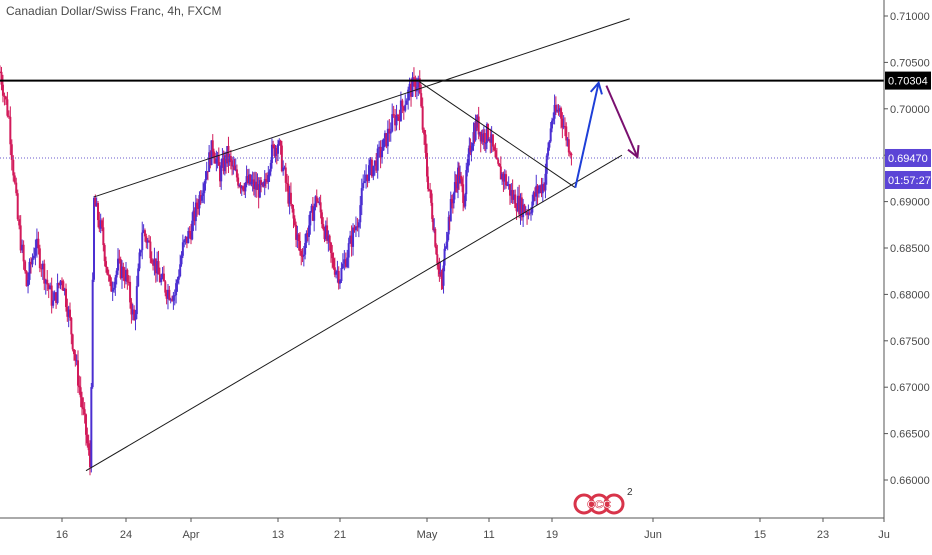  What do you see at coordinates (908, 82) in the screenshot?
I see `resistance-price-tag: 0.70304` at bounding box center [908, 82].